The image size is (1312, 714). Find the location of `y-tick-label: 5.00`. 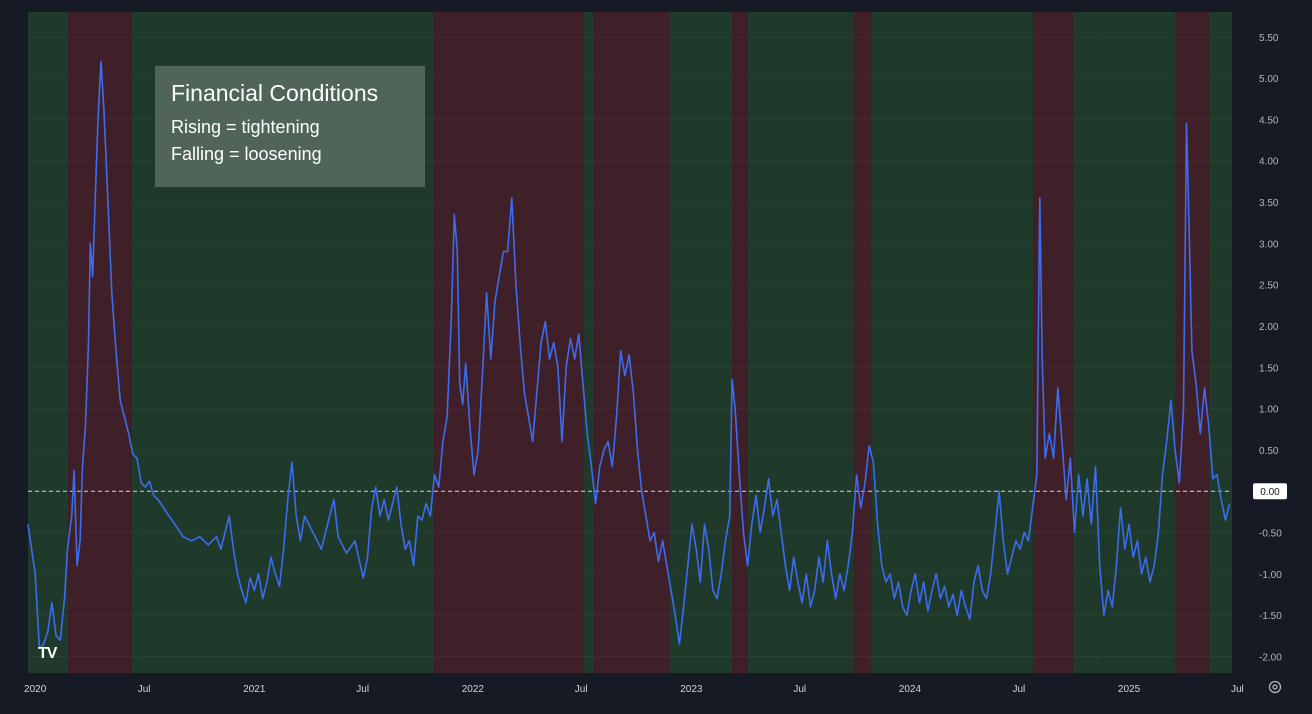

y-tick-label: 5.00 is located at coordinates (1269, 79).